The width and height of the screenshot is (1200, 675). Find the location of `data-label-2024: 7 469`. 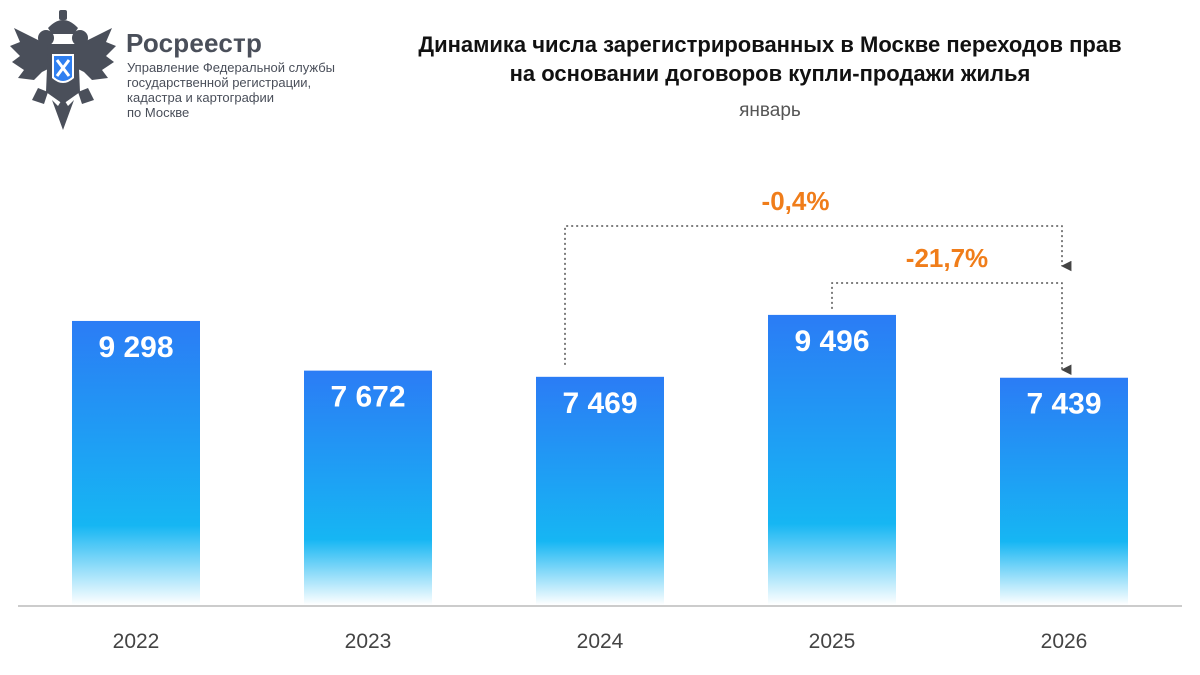

data-label-2024: 7 469 is located at coordinates (599, 403).